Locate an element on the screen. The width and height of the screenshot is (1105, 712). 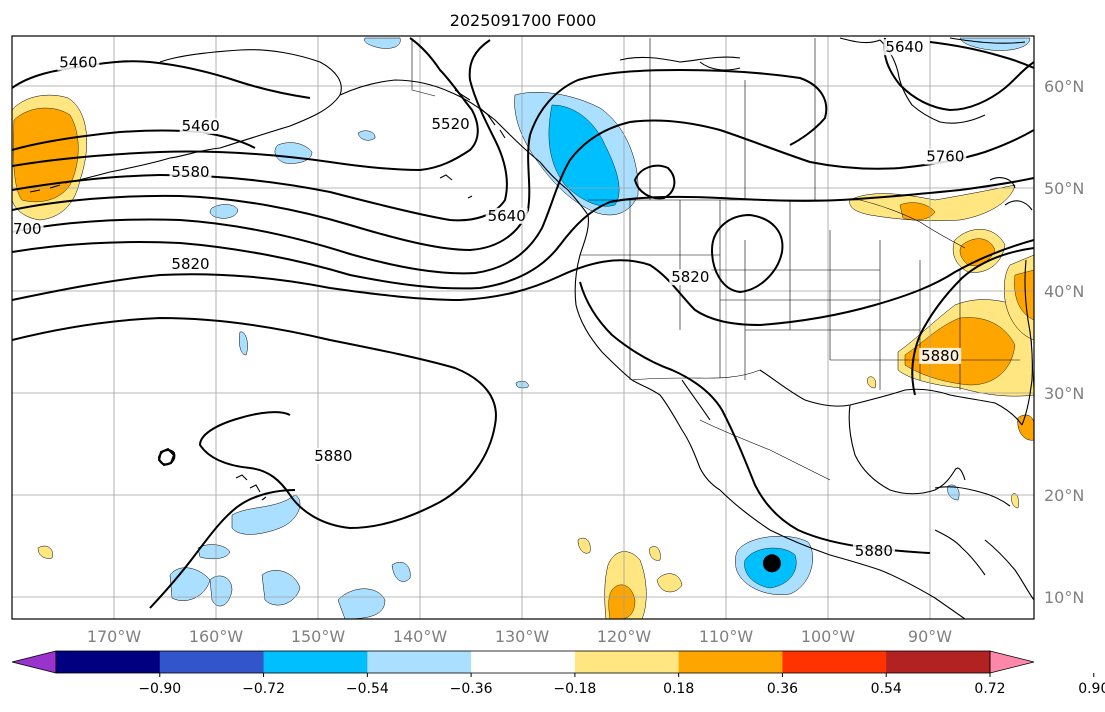
colorbar-tick-label: −0.90 is located at coordinates (159, 689).